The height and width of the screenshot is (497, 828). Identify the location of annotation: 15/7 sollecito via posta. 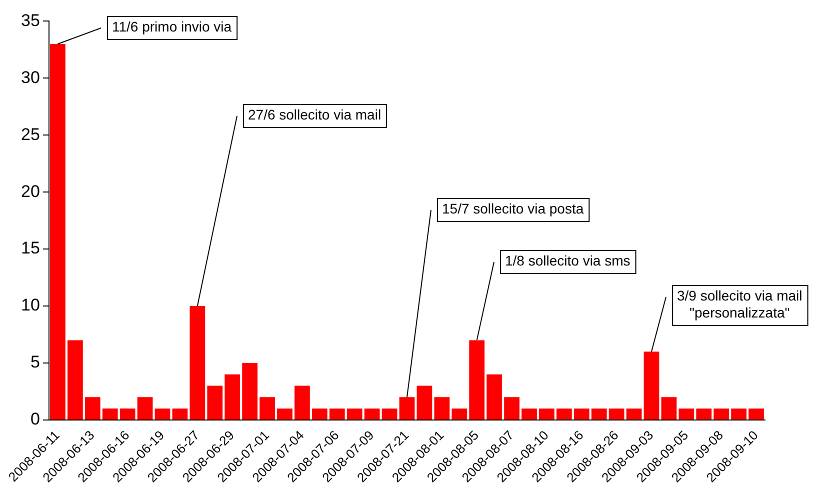
(513, 208).